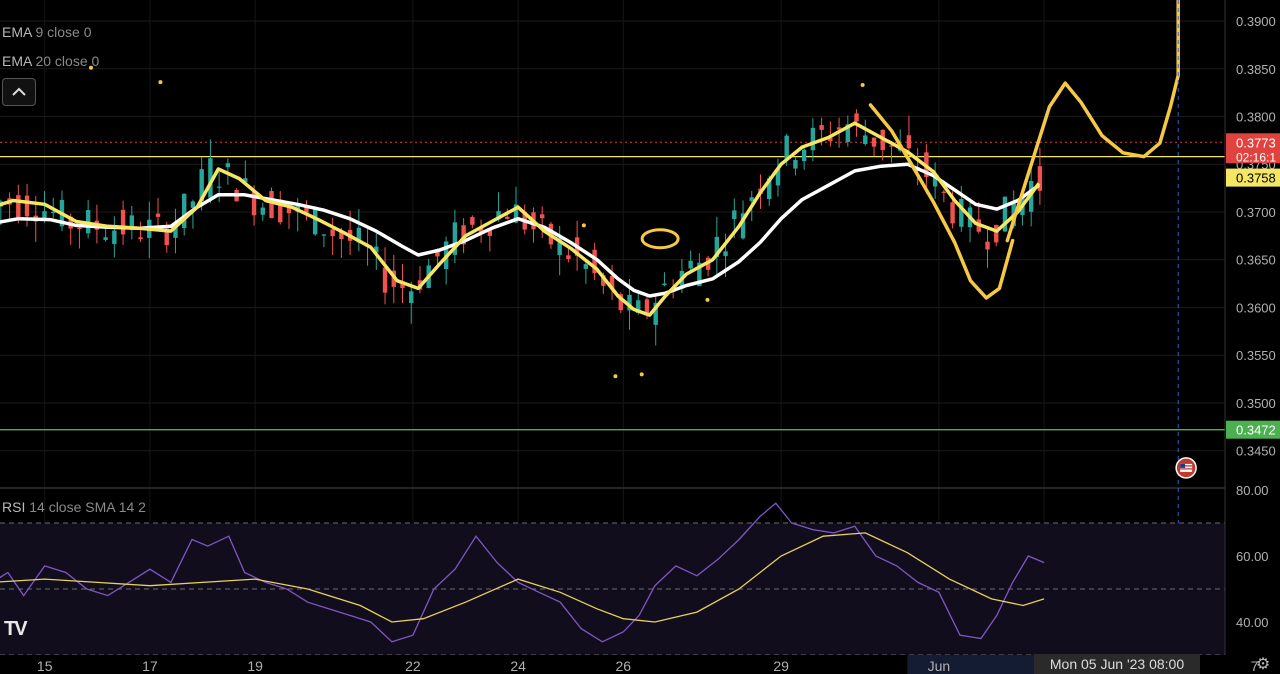  I want to click on time-axis: 15171922242629Jun37, so click(640, 664).